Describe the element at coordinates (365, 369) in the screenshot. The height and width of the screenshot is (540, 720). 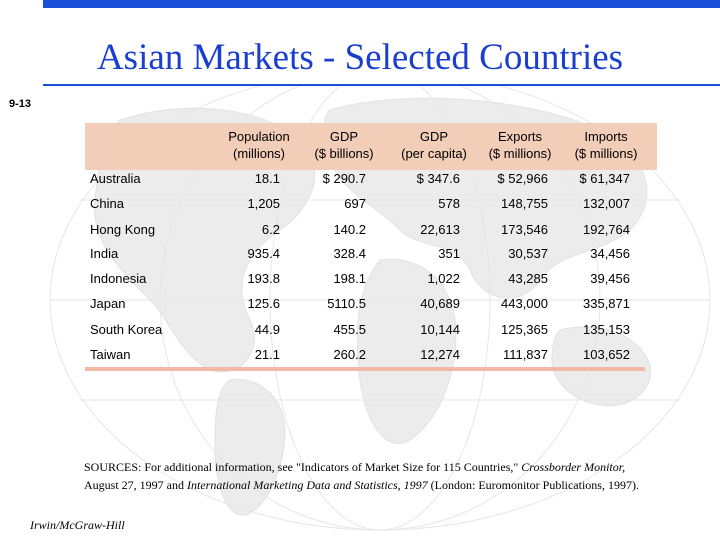
I see `table-bottom-rule` at that location.